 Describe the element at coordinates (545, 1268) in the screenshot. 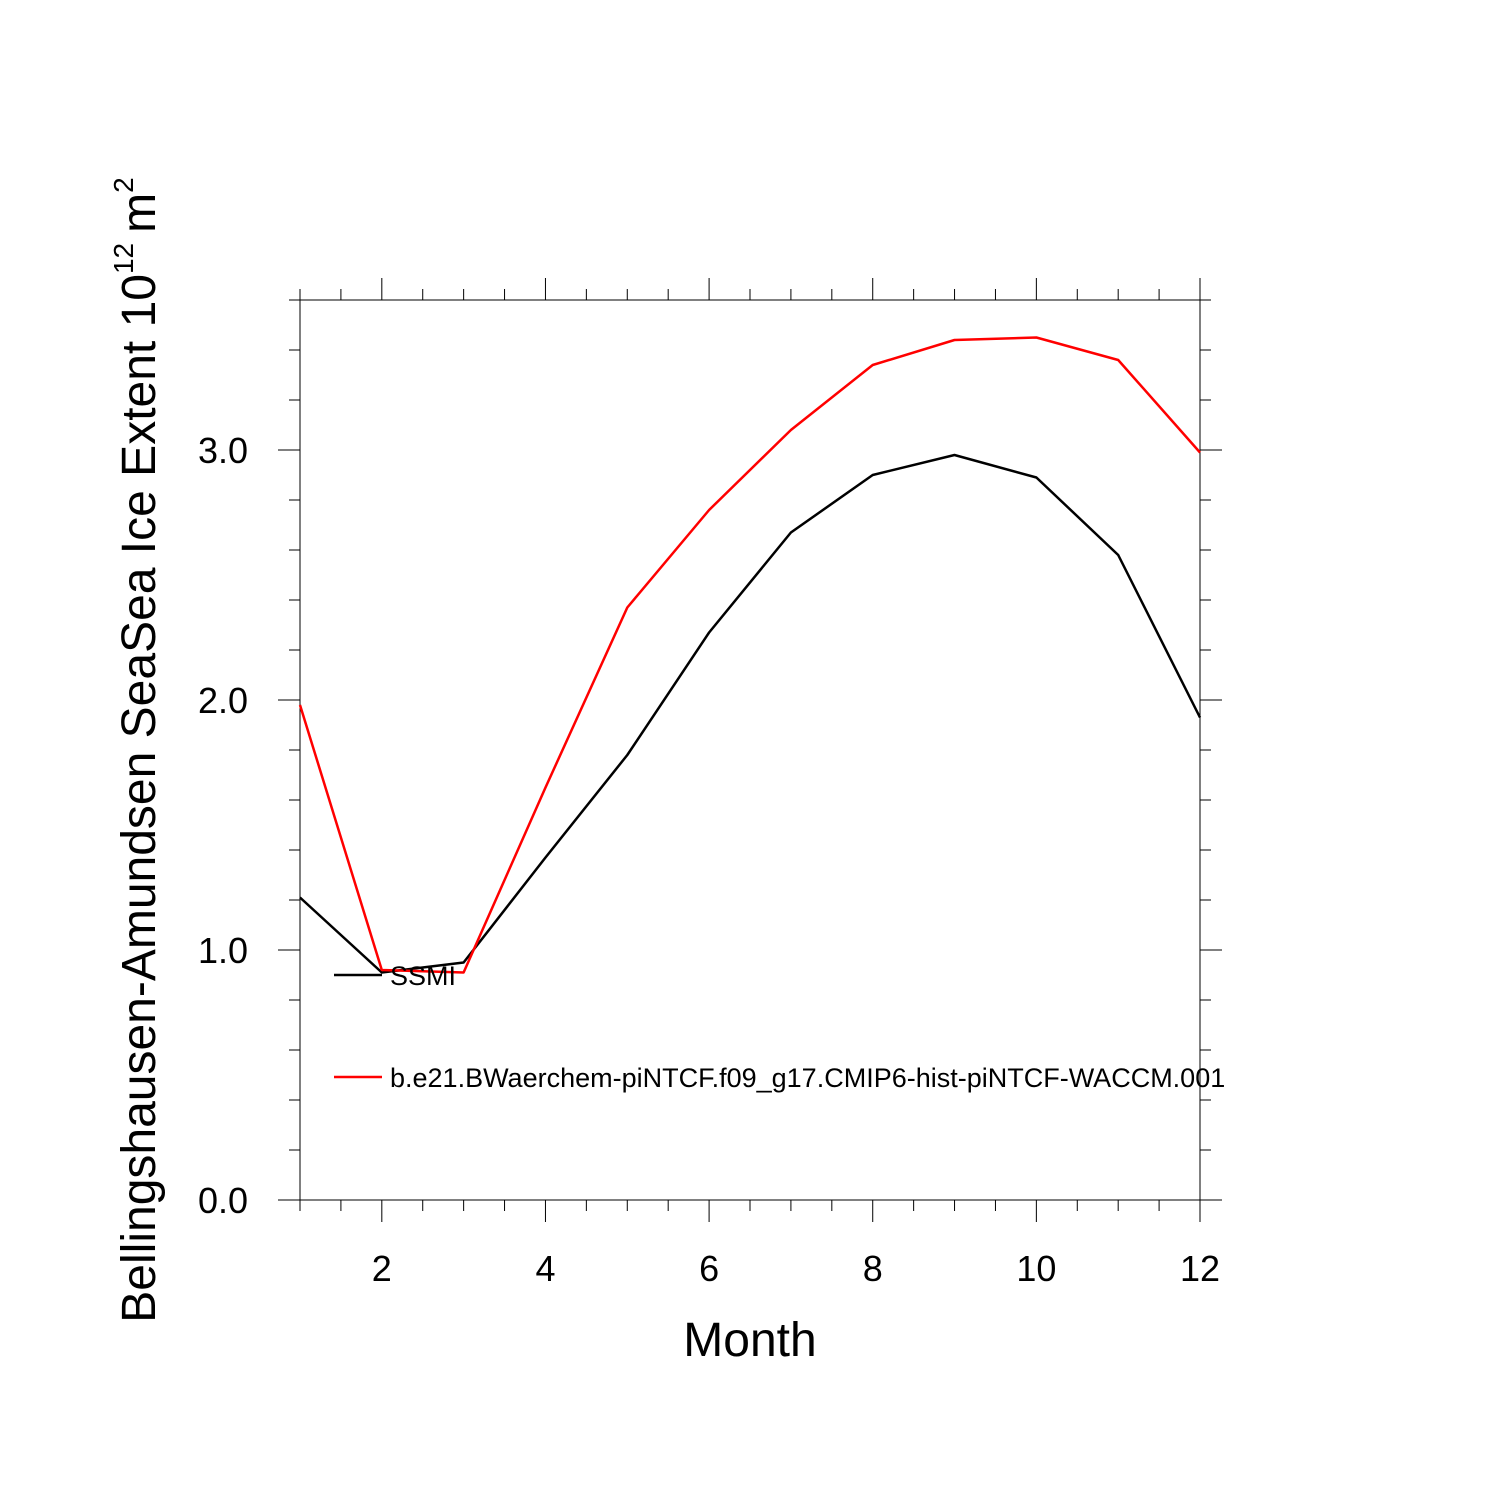

I see `x-tick-label: 4` at that location.